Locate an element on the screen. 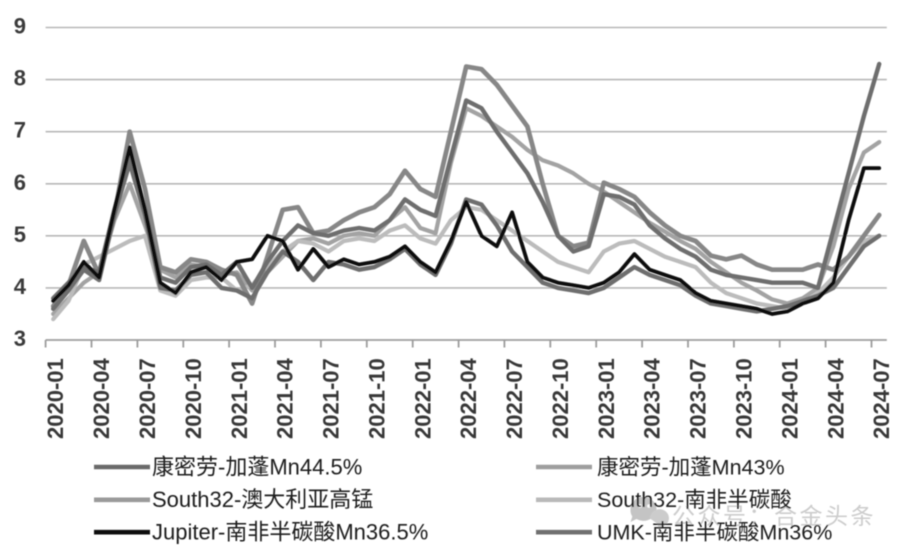 This screenshot has width=900, height=550. svg-text: 康密劳-加蓬Mn43% is located at coordinates (691, 467).